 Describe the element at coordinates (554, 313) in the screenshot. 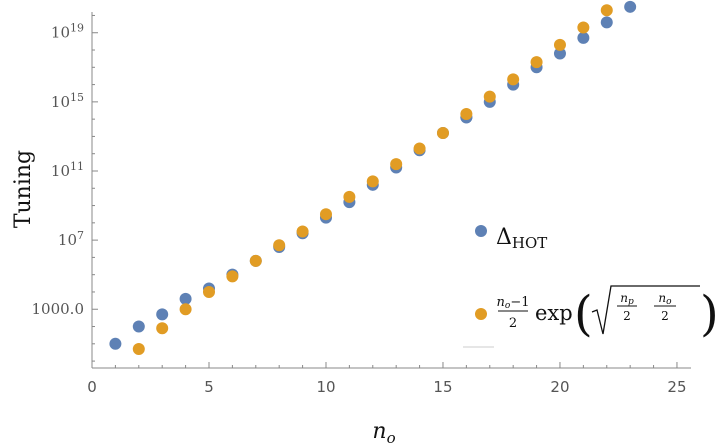

I see `svg-text: exp` at that location.